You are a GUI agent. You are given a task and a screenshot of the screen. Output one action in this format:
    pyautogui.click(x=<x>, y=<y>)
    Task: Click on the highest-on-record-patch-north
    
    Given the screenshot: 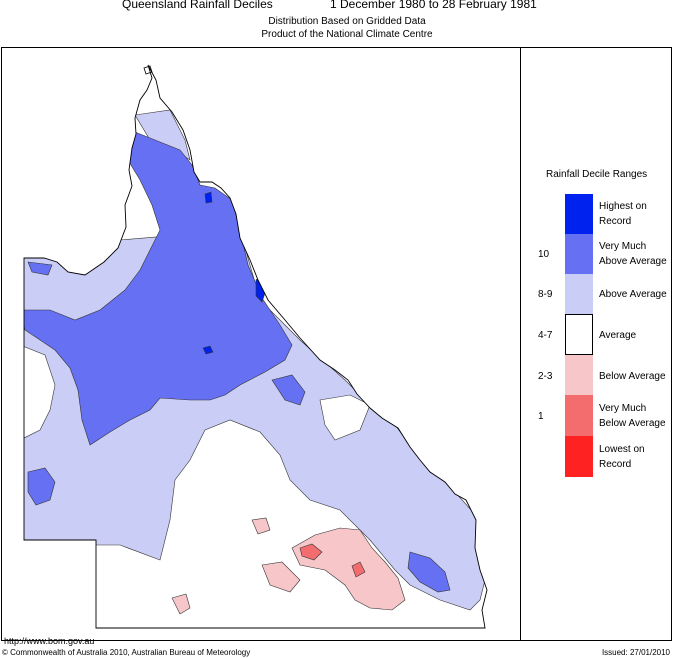 What is the action you would take?
    pyautogui.click(x=208, y=197)
    